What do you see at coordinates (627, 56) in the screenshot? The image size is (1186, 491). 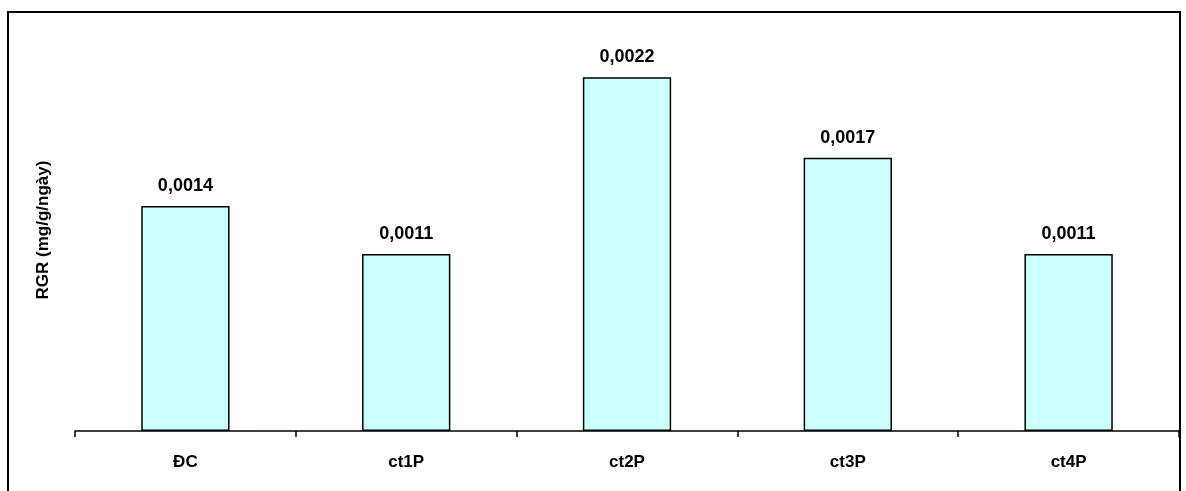 I see `data-label: 0,0022` at bounding box center [627, 56].